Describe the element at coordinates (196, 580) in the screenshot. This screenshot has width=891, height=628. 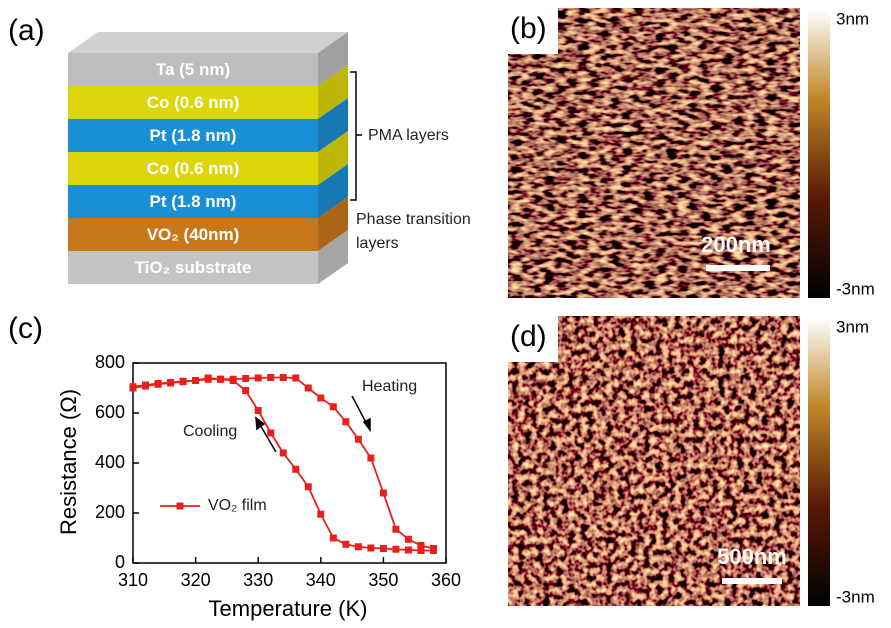
I see `x-tick-label: 320` at that location.